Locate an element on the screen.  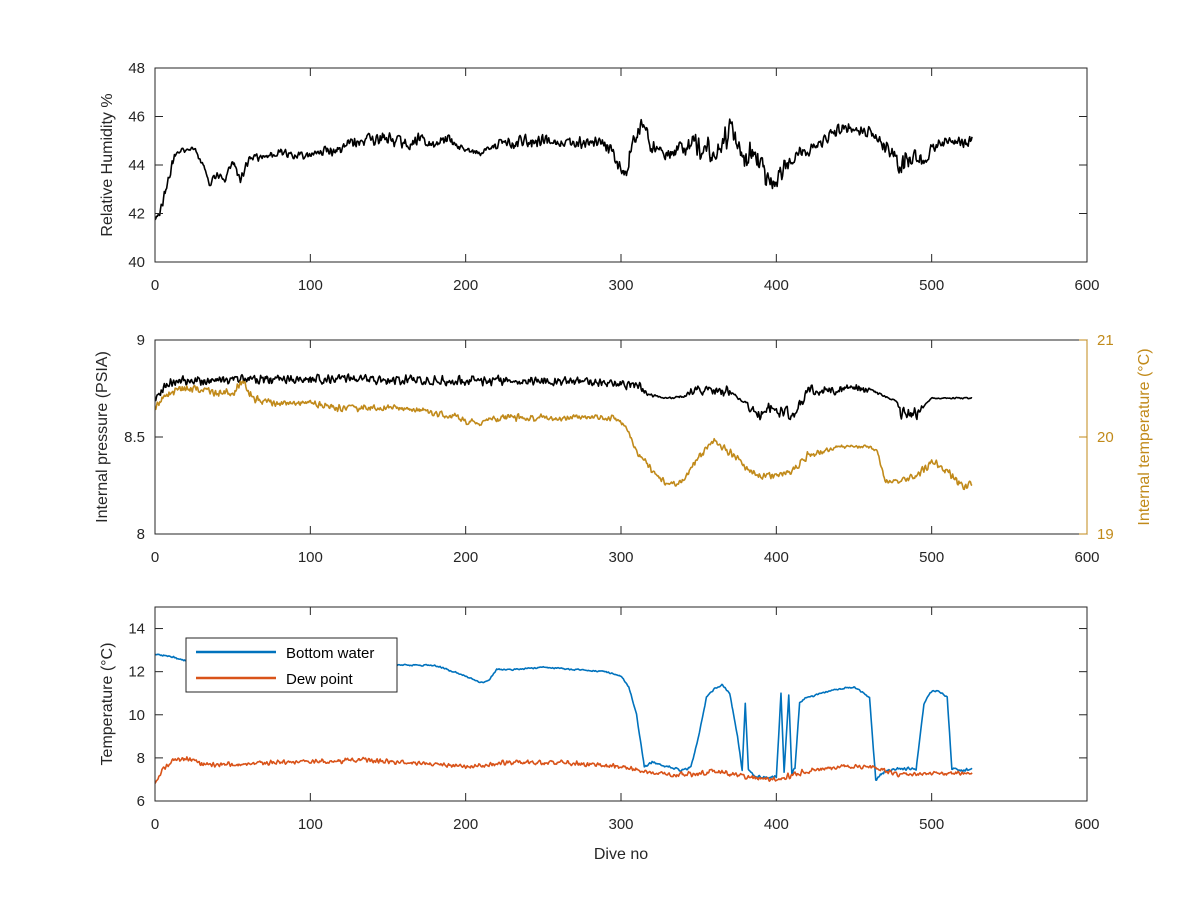
pressure-temperature-series-layer is located at coordinates (564, 432).